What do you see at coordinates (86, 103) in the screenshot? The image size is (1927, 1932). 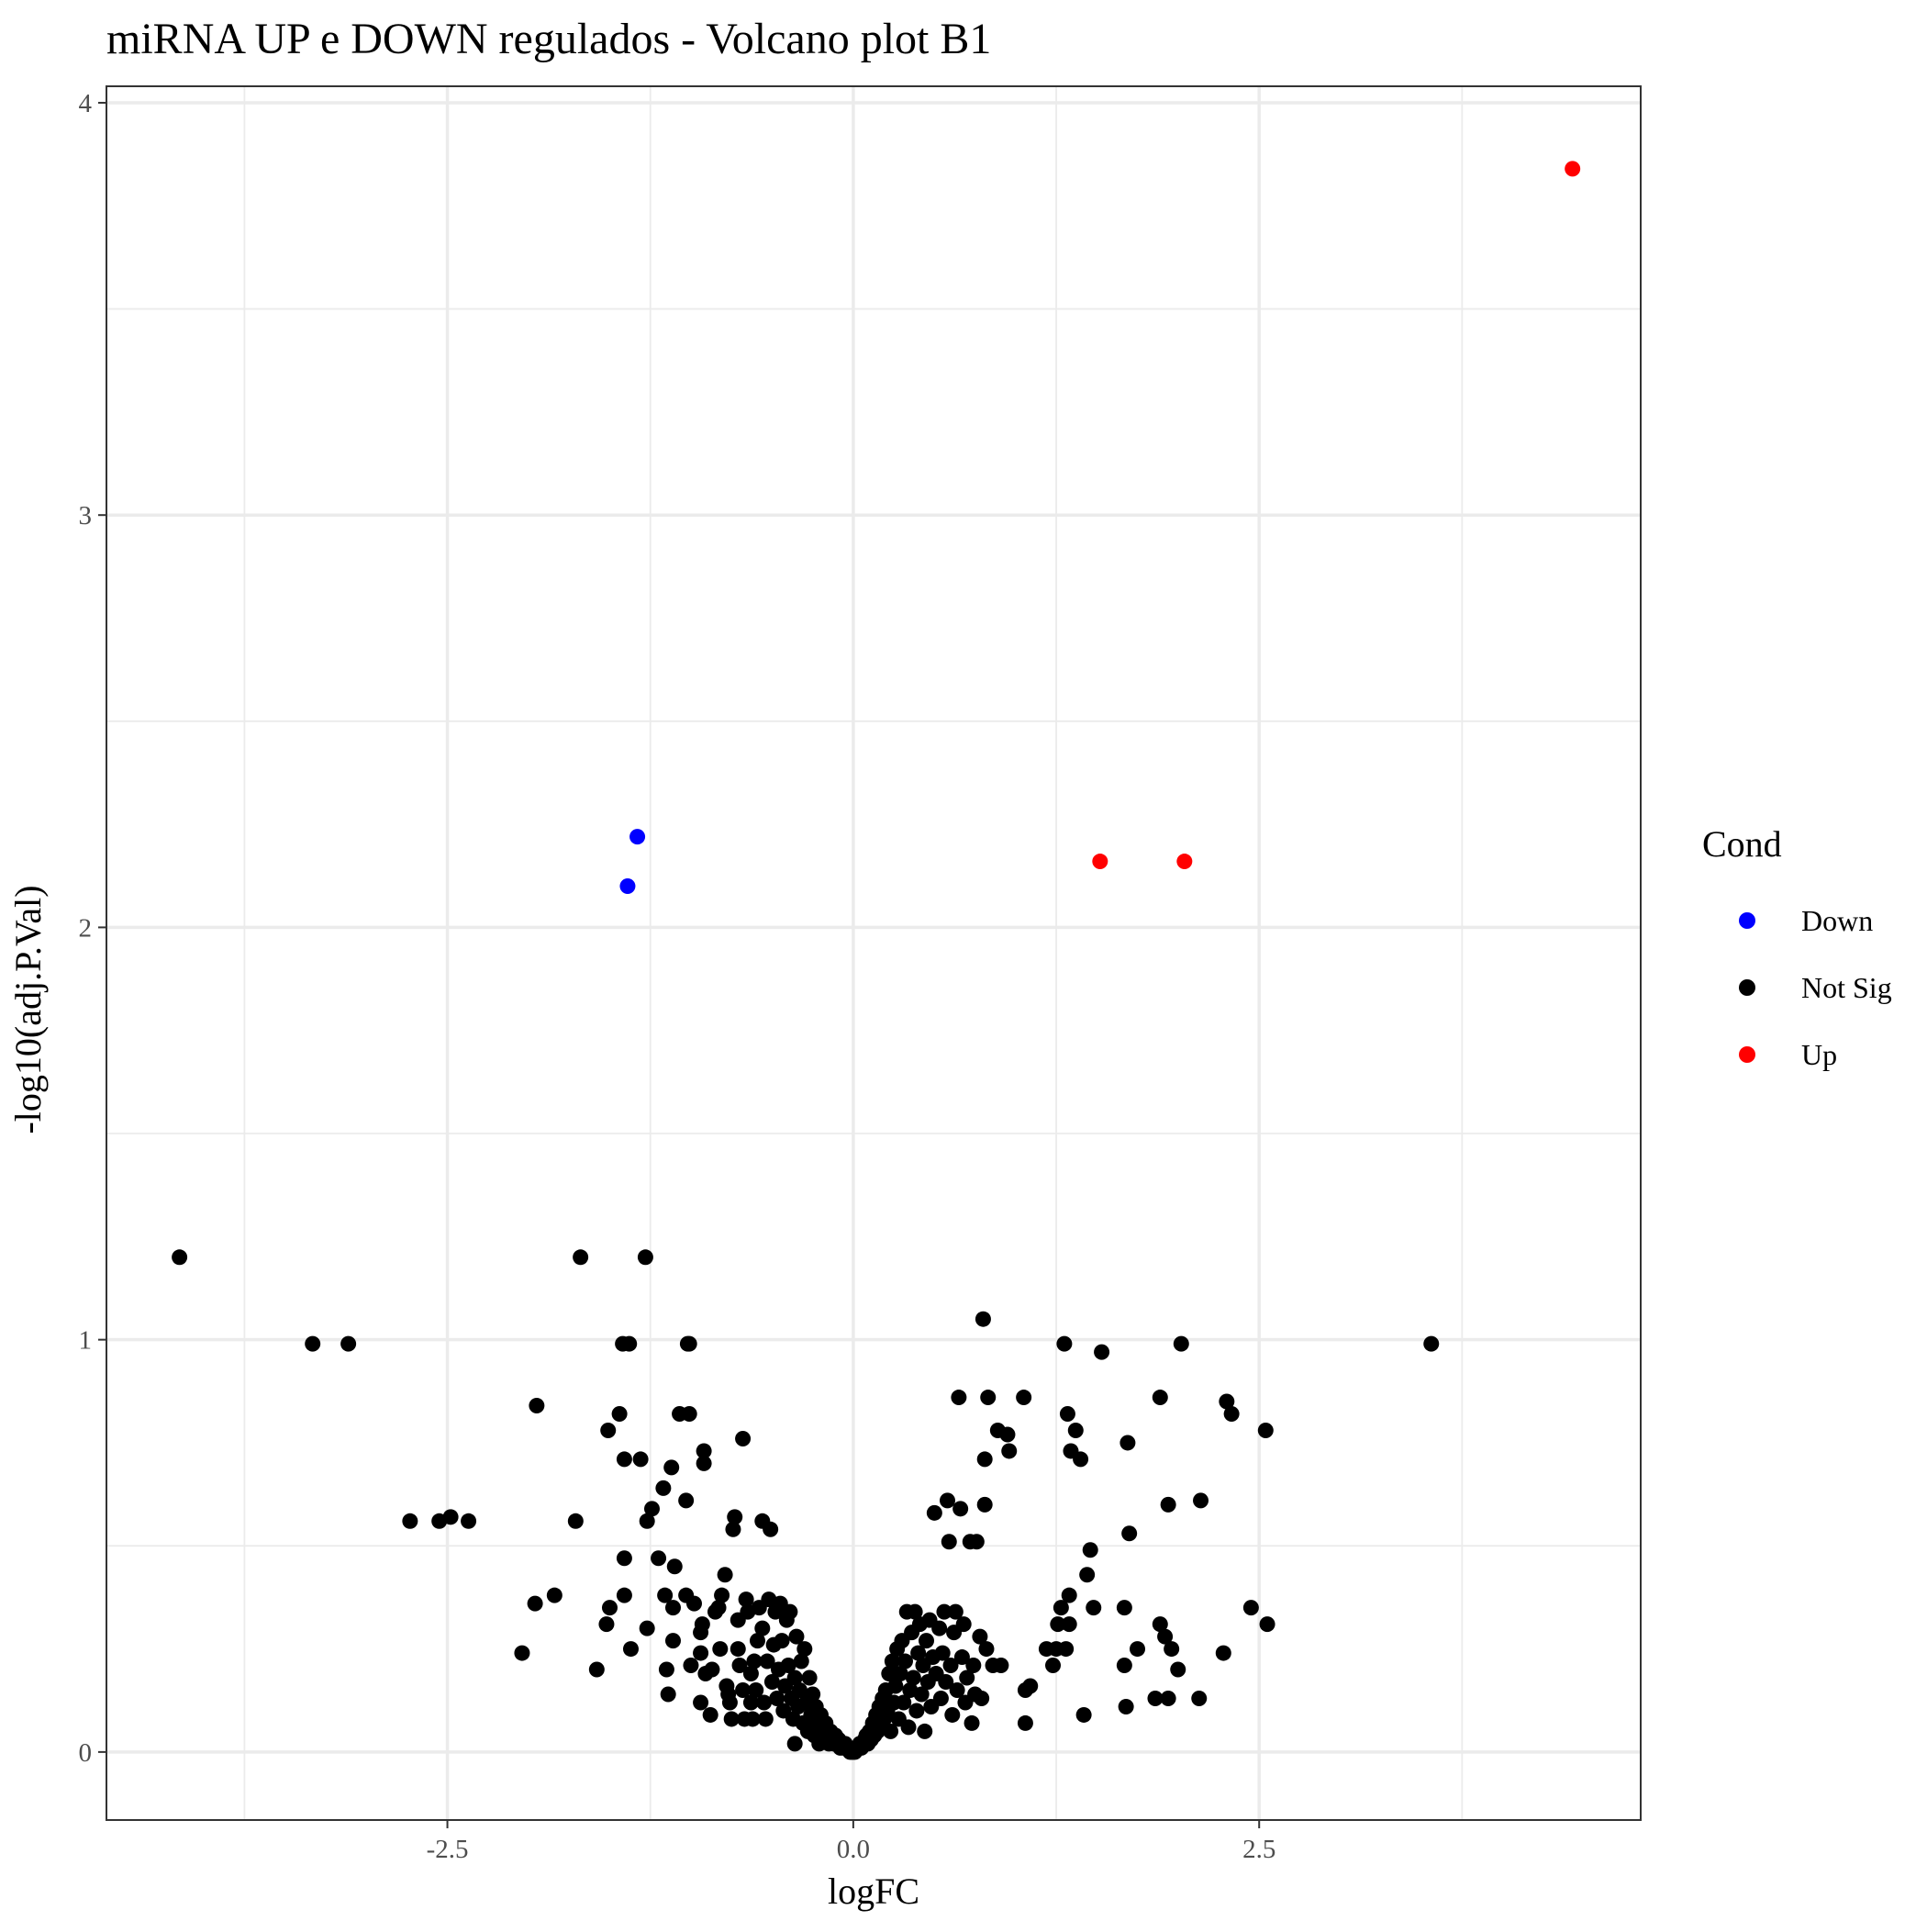 I see `y-tick-label: 4` at bounding box center [86, 103].